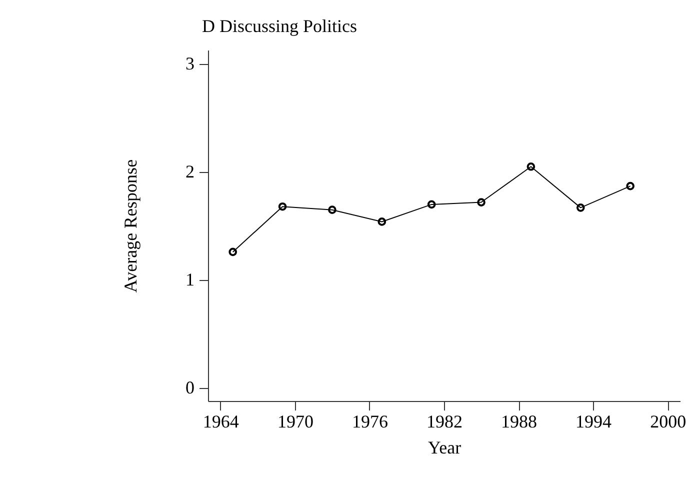 This screenshot has height=484, width=686. I want to click on y-tick-label: 3, so click(190, 64).